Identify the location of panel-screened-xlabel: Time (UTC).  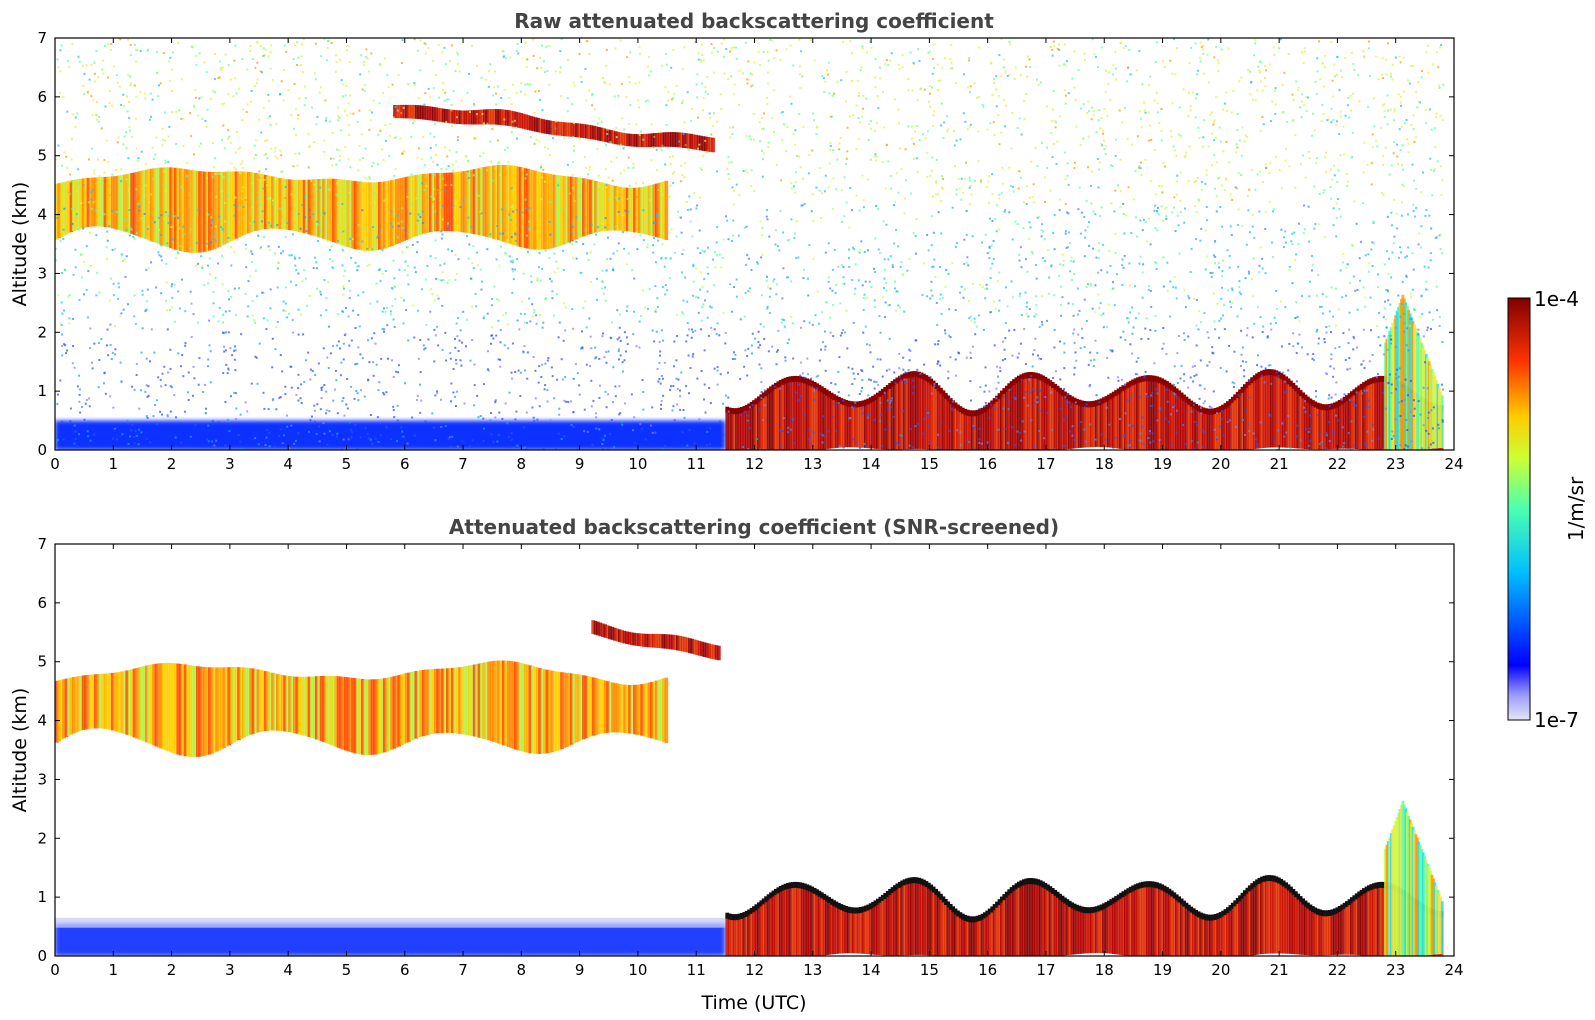
(753, 1003).